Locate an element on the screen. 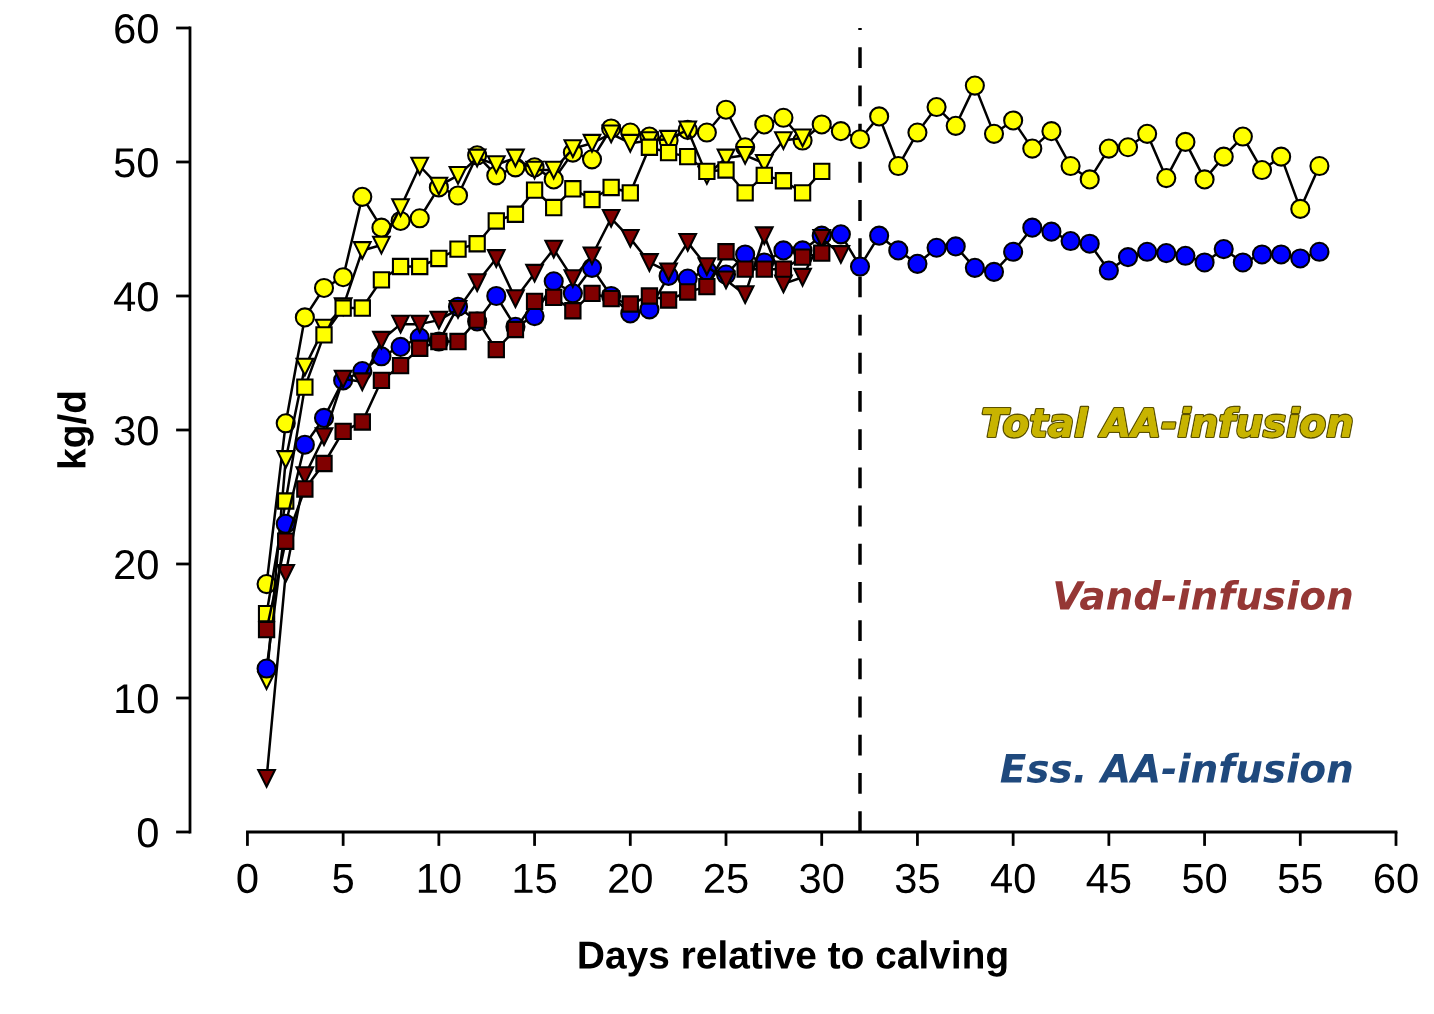 This screenshot has width=1434, height=1014. x-tick-label: 35 is located at coordinates (917, 878).